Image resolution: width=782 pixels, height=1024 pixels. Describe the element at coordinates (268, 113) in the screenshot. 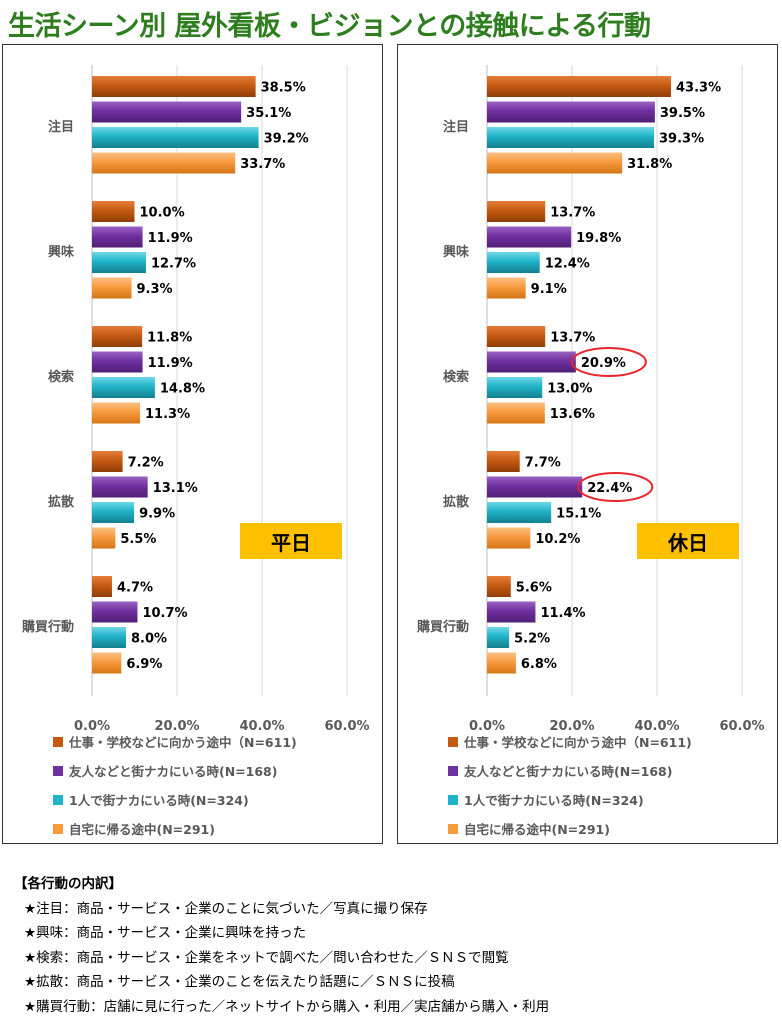

I see `data-label: 35.1%` at that location.